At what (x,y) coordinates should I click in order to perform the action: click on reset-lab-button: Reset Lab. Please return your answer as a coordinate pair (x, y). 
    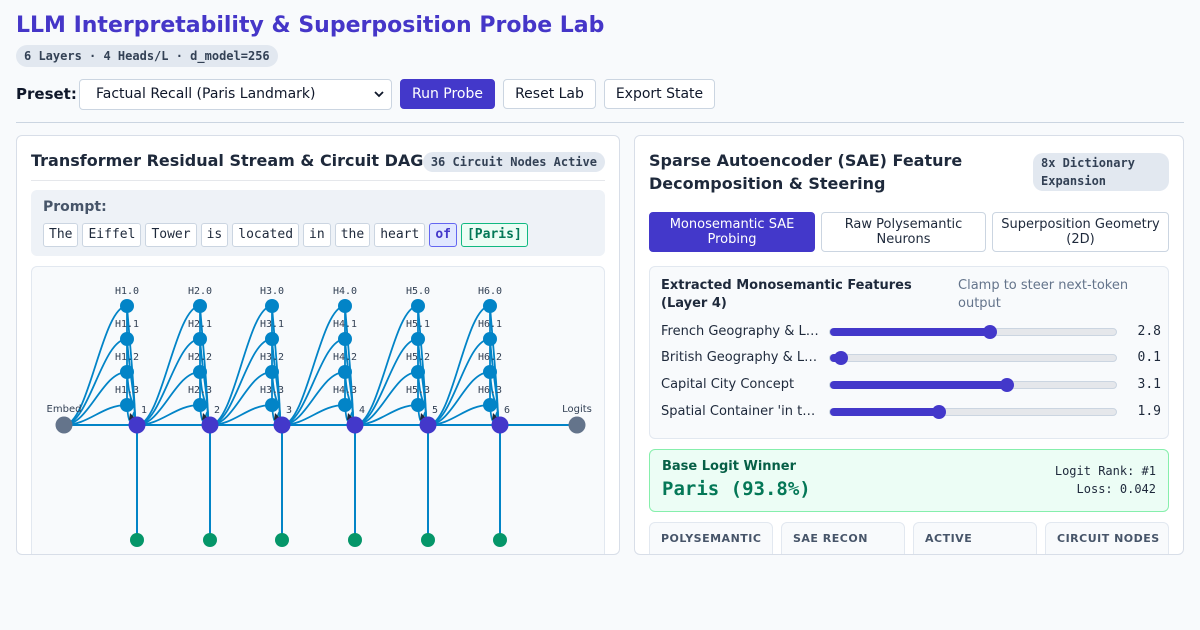
    Looking at the image, I should click on (549, 94).